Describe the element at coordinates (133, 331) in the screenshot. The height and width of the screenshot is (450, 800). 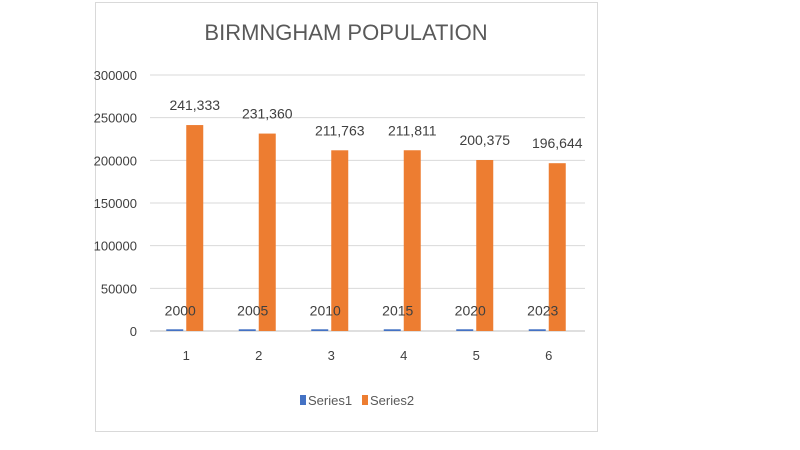
I see `y-tick-label: 0` at that location.